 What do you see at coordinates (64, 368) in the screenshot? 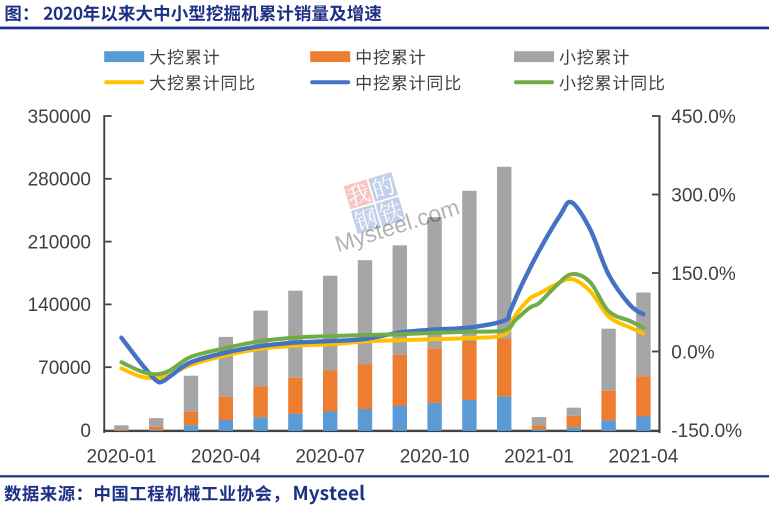
I see `svg-text: 70000` at bounding box center [64, 368].